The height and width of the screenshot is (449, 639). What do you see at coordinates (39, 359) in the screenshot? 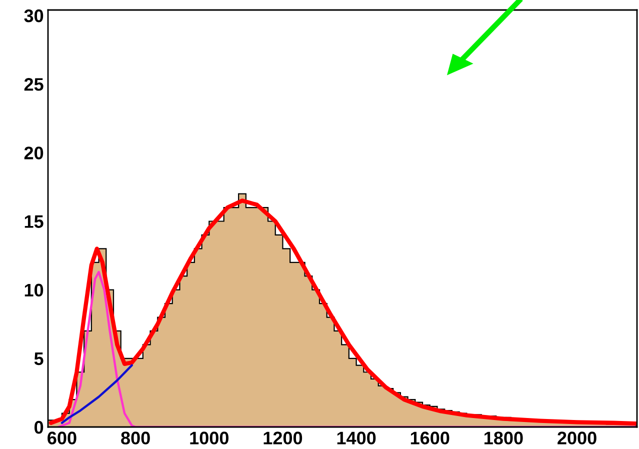
I see `y-tick-label: 5` at bounding box center [39, 359].